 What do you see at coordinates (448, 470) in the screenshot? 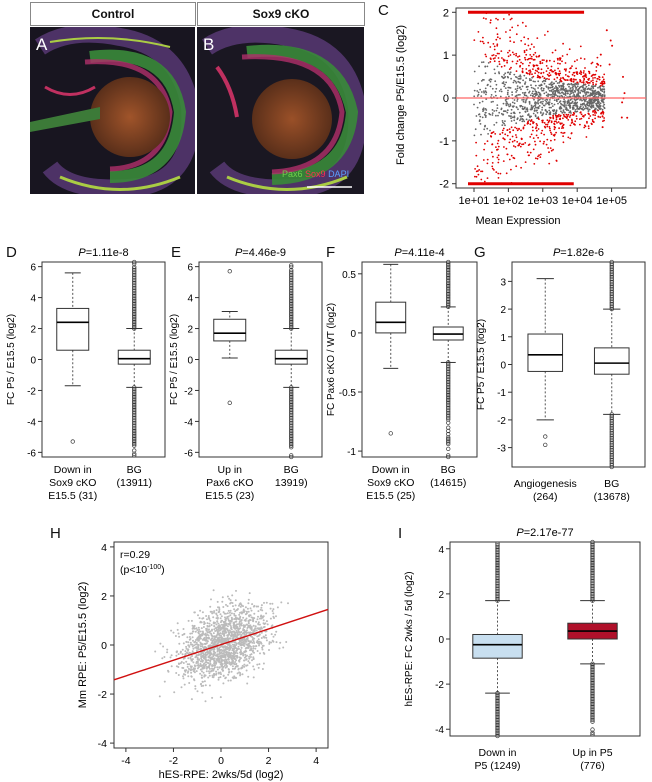
I see `group-label: BG` at bounding box center [448, 470].